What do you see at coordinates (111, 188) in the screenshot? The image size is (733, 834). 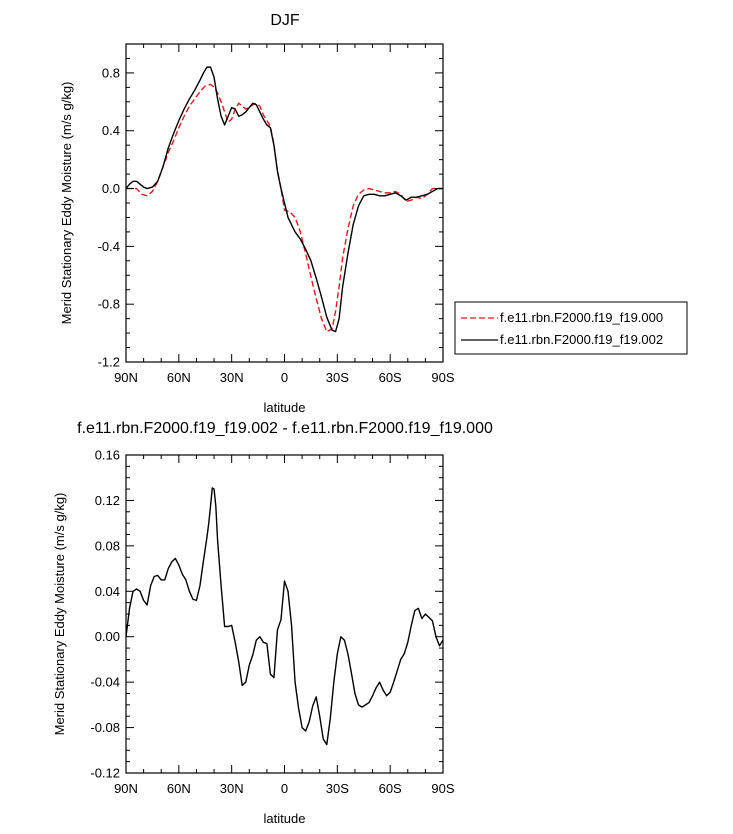 I see `y-tick-label: 0.0` at bounding box center [111, 188].